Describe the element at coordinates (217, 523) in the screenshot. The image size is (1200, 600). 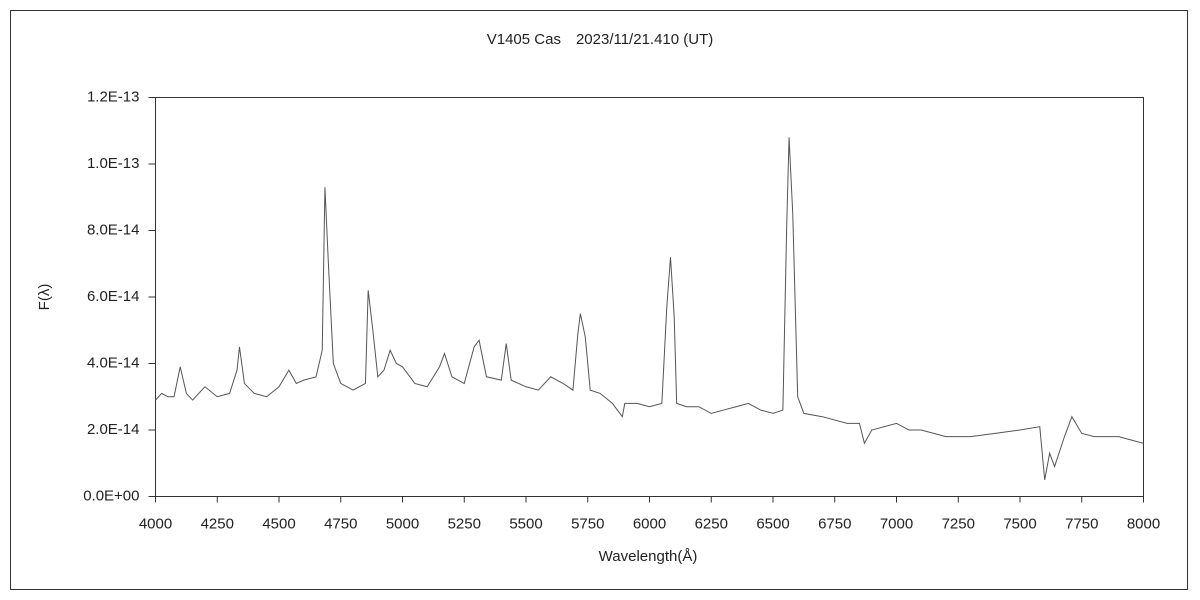
I see `x-tick-label: 4250` at that location.